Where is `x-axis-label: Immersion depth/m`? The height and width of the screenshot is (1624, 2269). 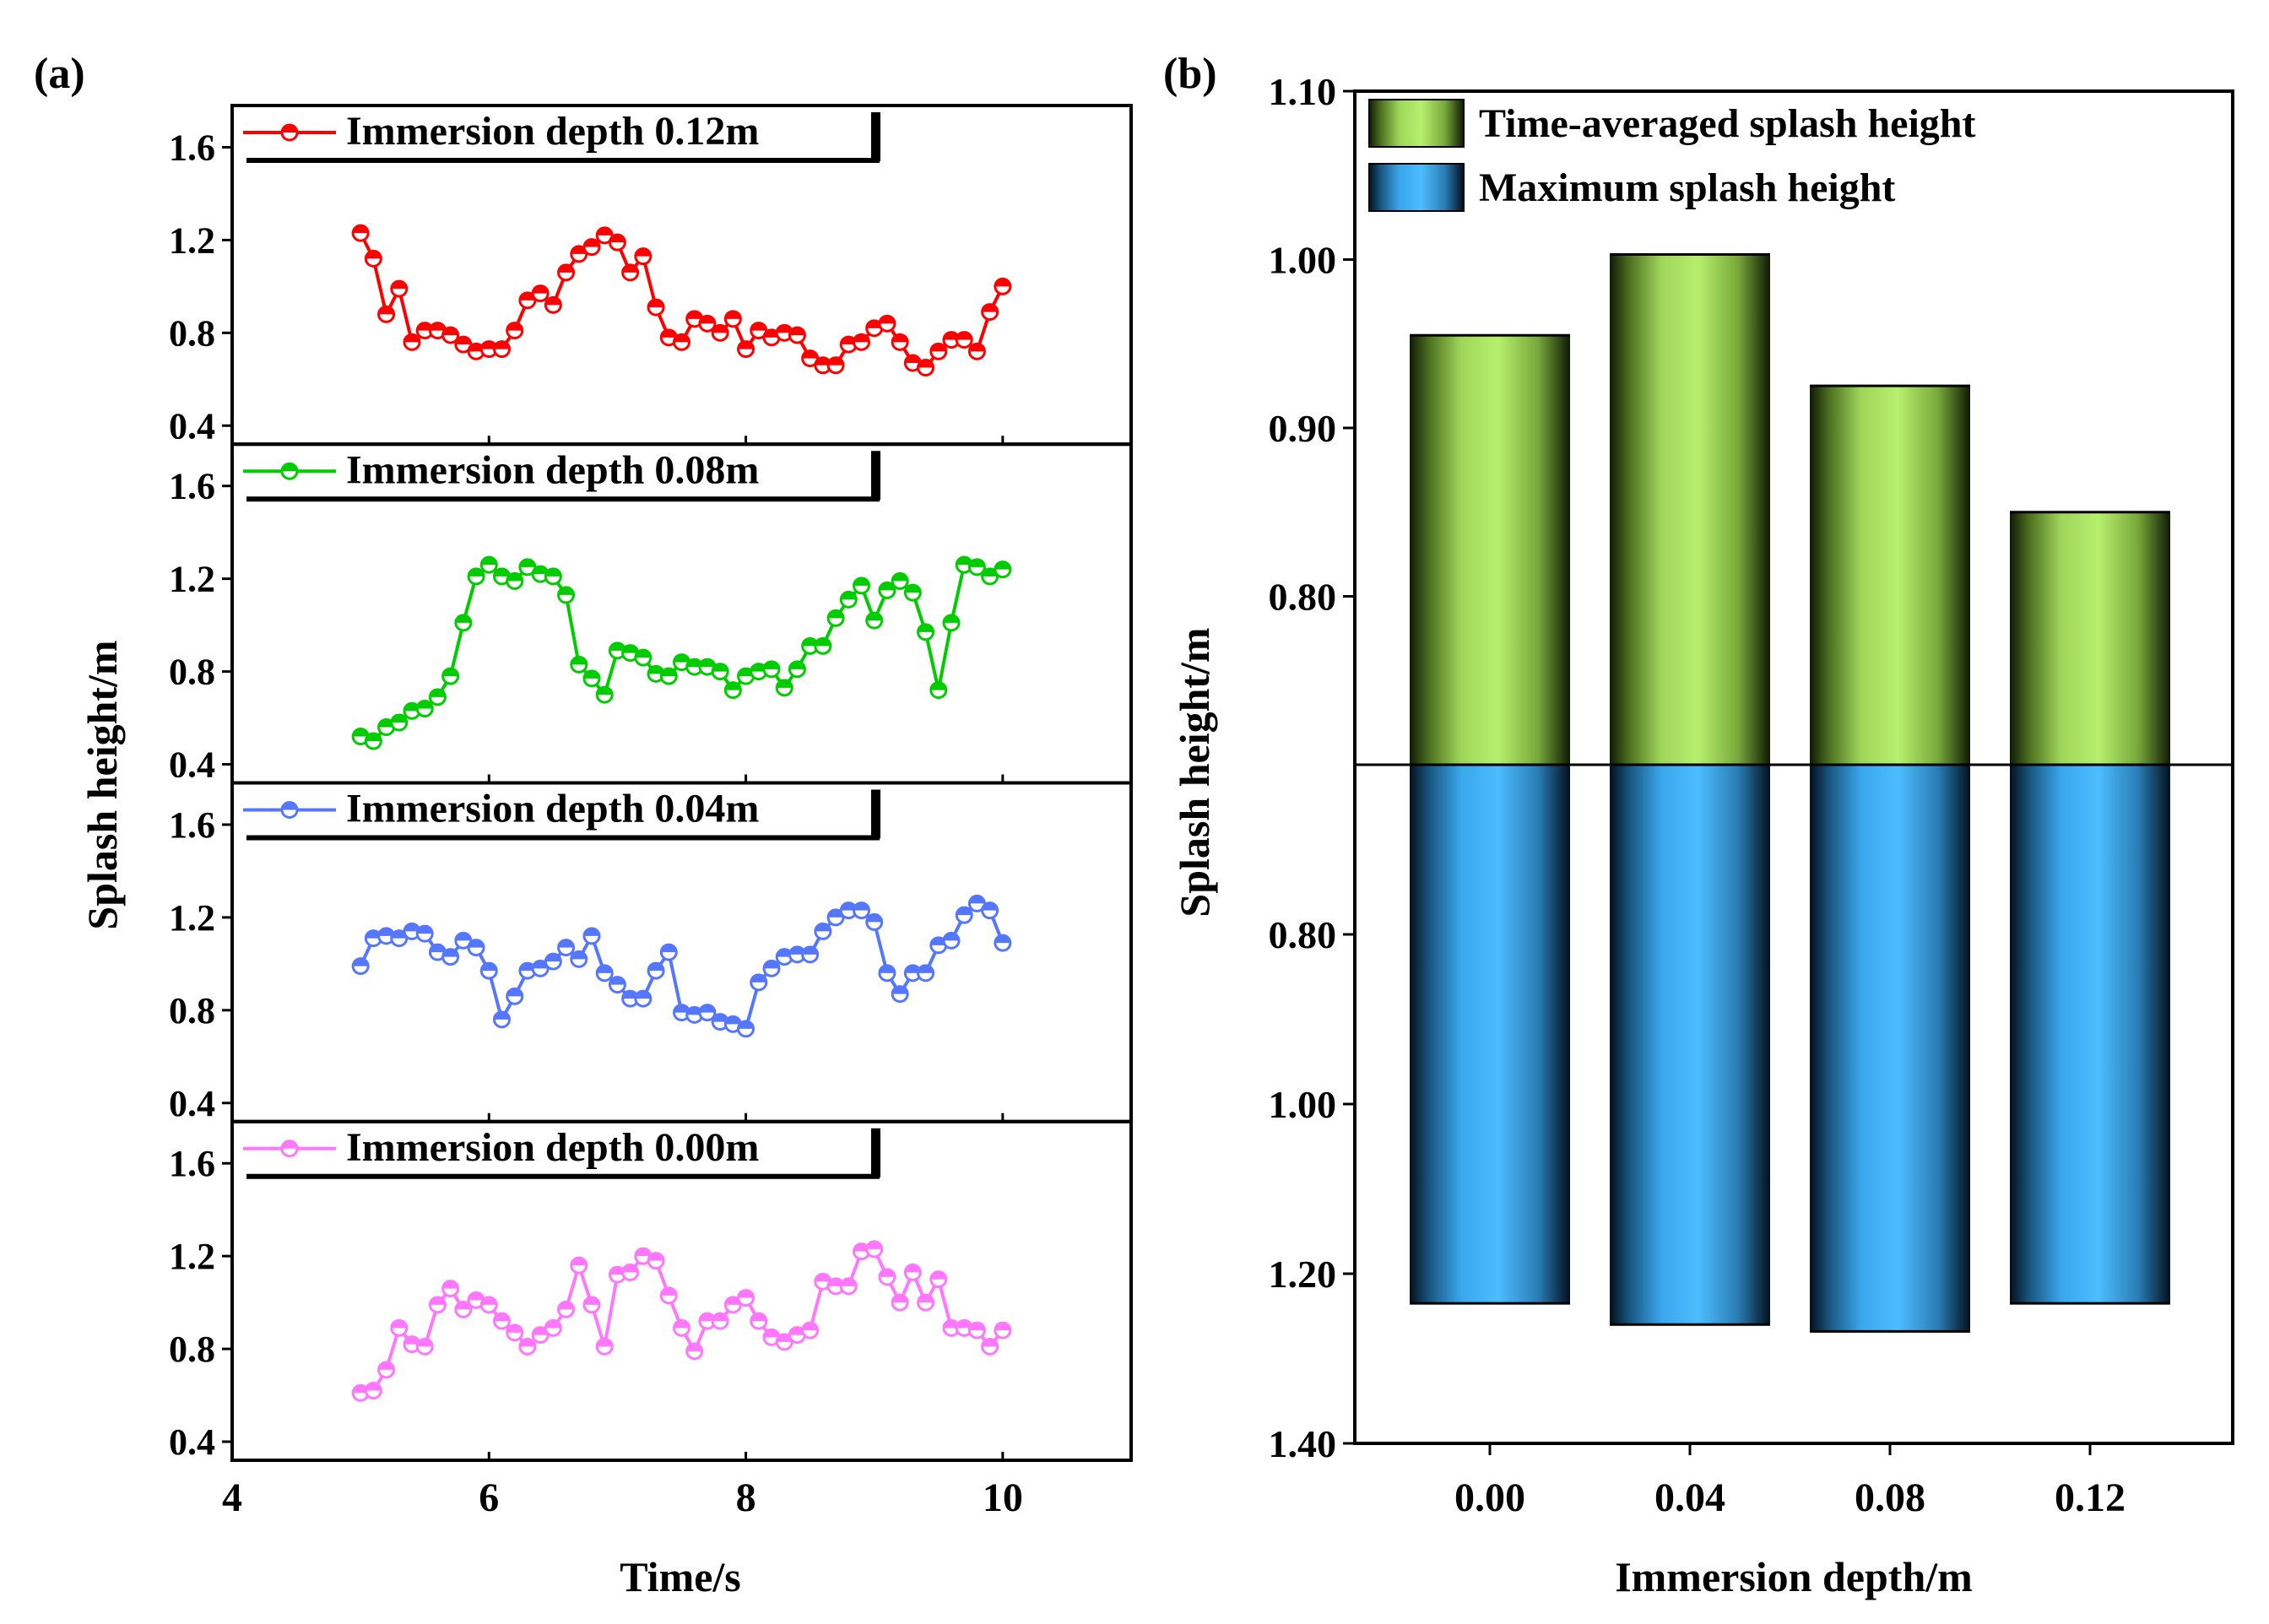
x-axis-label: Immersion depth/m is located at coordinates (1794, 1576).